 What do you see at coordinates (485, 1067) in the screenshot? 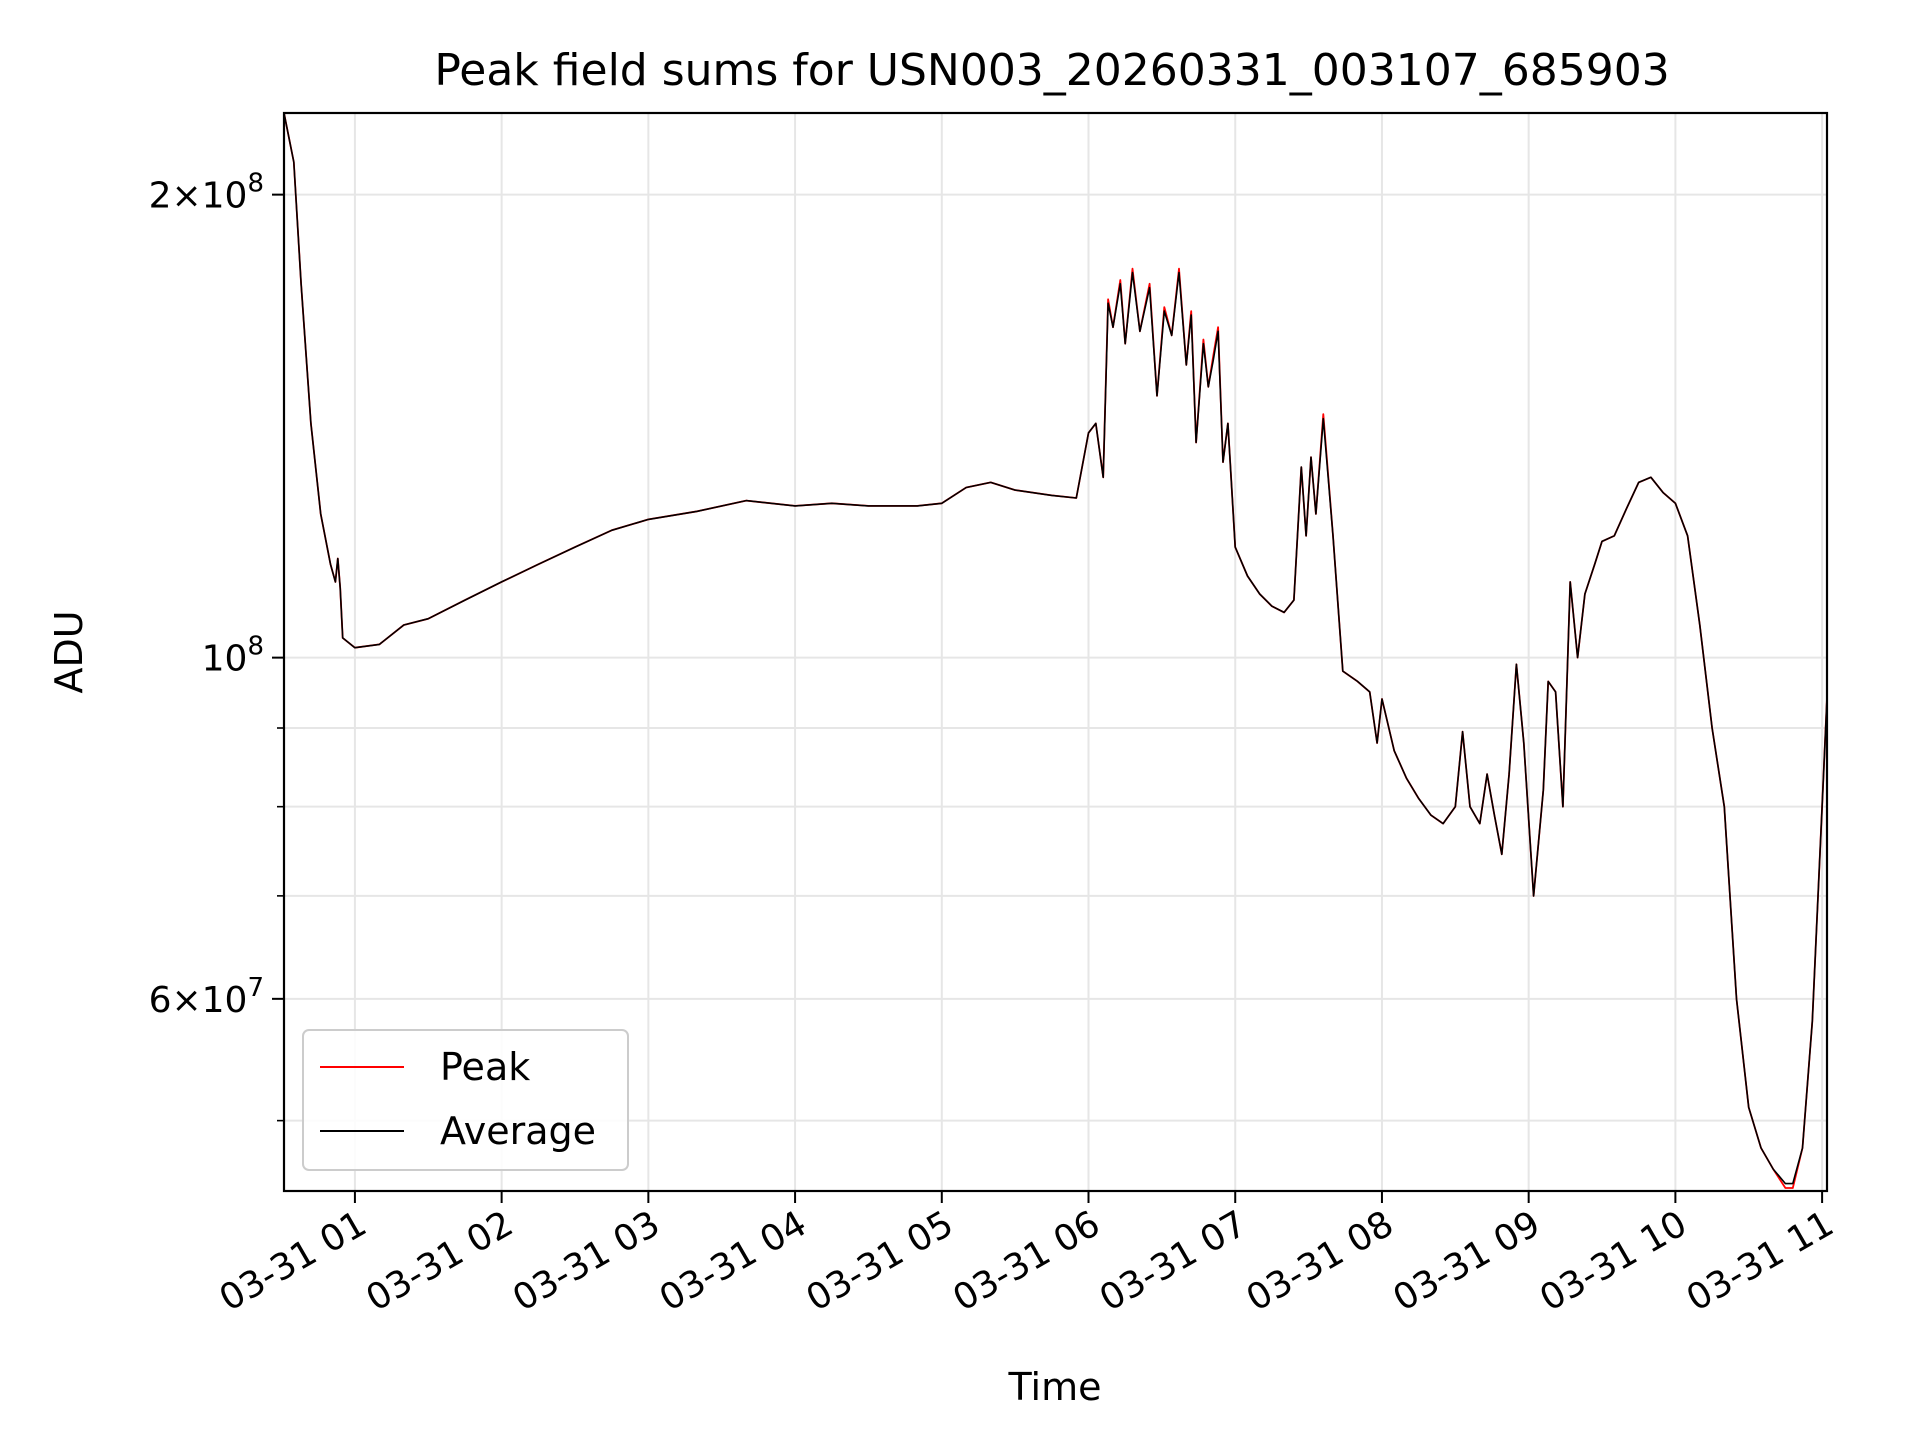
I see `legend-label-peak: Peak` at bounding box center [485, 1067].